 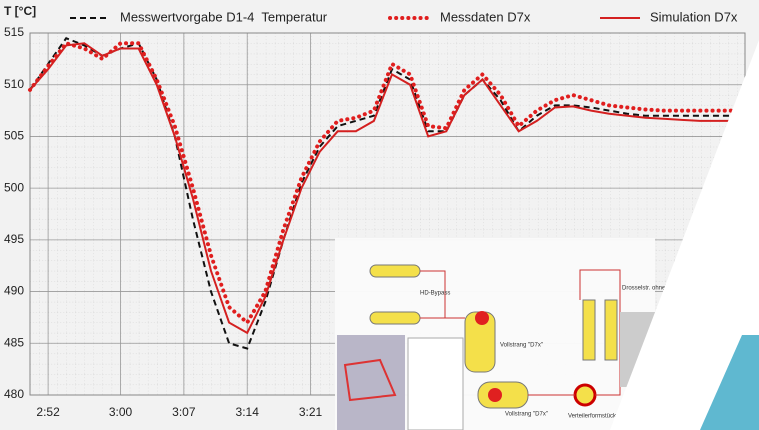 I want to click on y-axis-label: T [°C], so click(x=20, y=11).